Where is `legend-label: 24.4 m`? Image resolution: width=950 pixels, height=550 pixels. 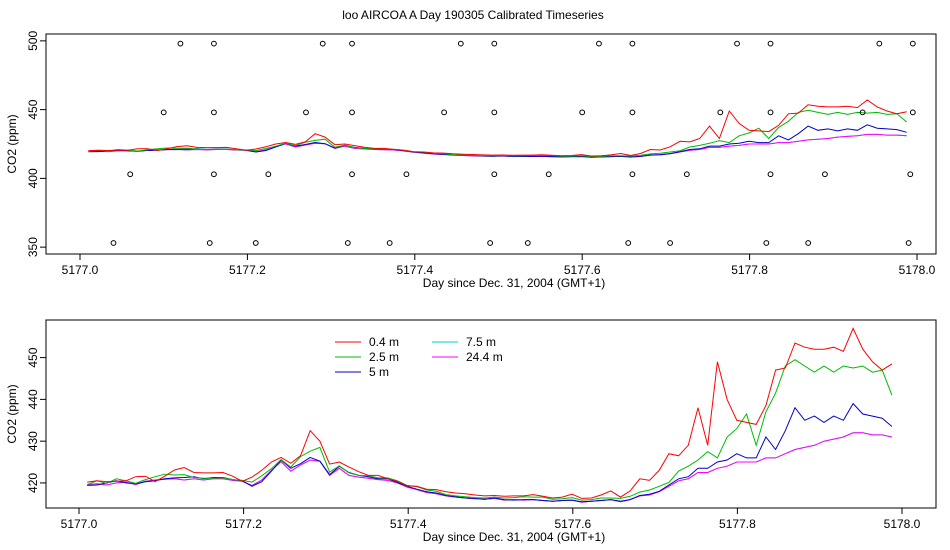 legend-label: 24.4 m is located at coordinates (484, 357).